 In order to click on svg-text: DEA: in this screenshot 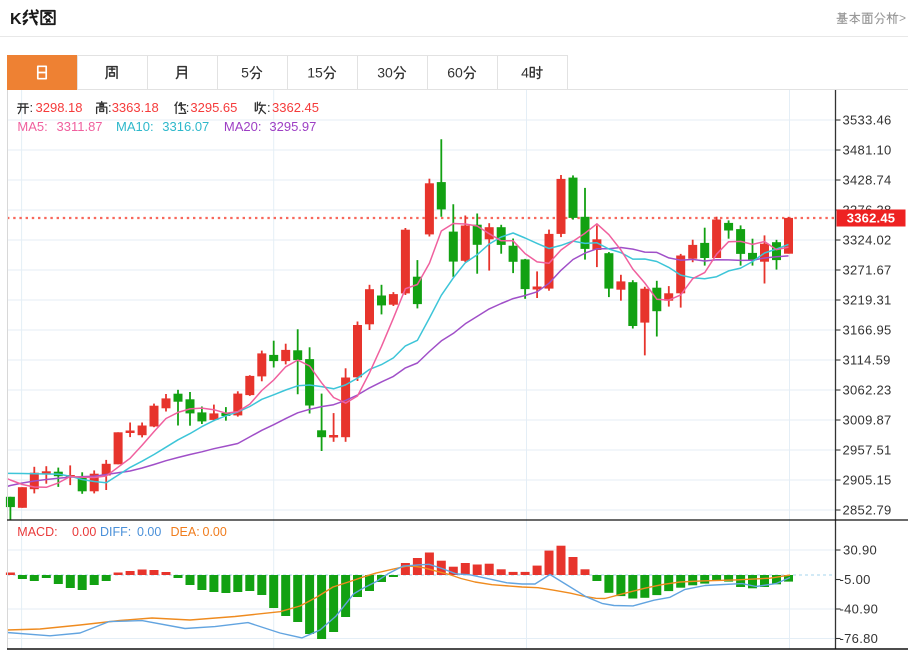, I will do `click(185, 532)`.